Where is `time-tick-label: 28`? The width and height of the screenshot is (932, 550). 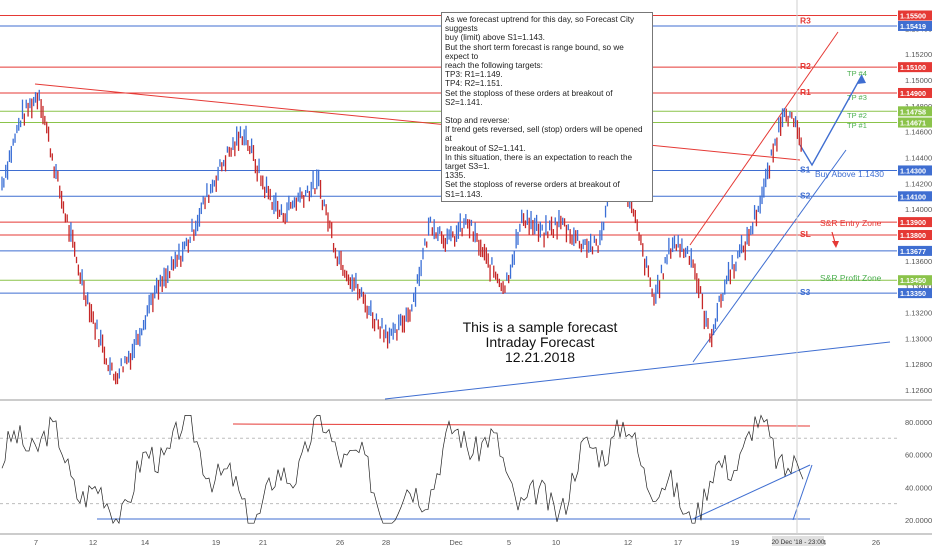 time-tick-label: 28 is located at coordinates (386, 542).